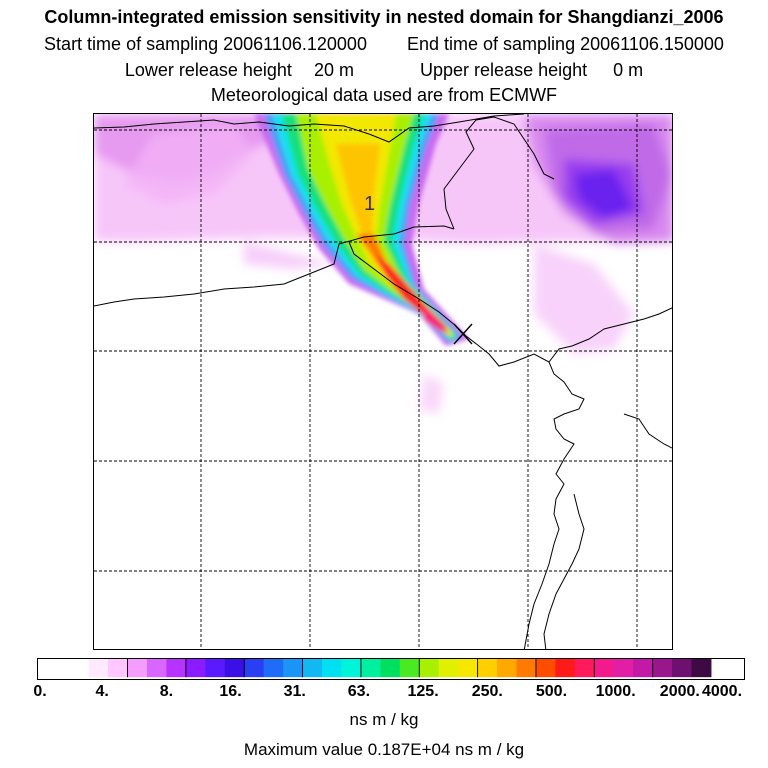 This screenshot has width=768, height=768. Describe the element at coordinates (384, 95) in the screenshot. I see `meteo-source: Meteorological data used are from ECMWF` at that location.